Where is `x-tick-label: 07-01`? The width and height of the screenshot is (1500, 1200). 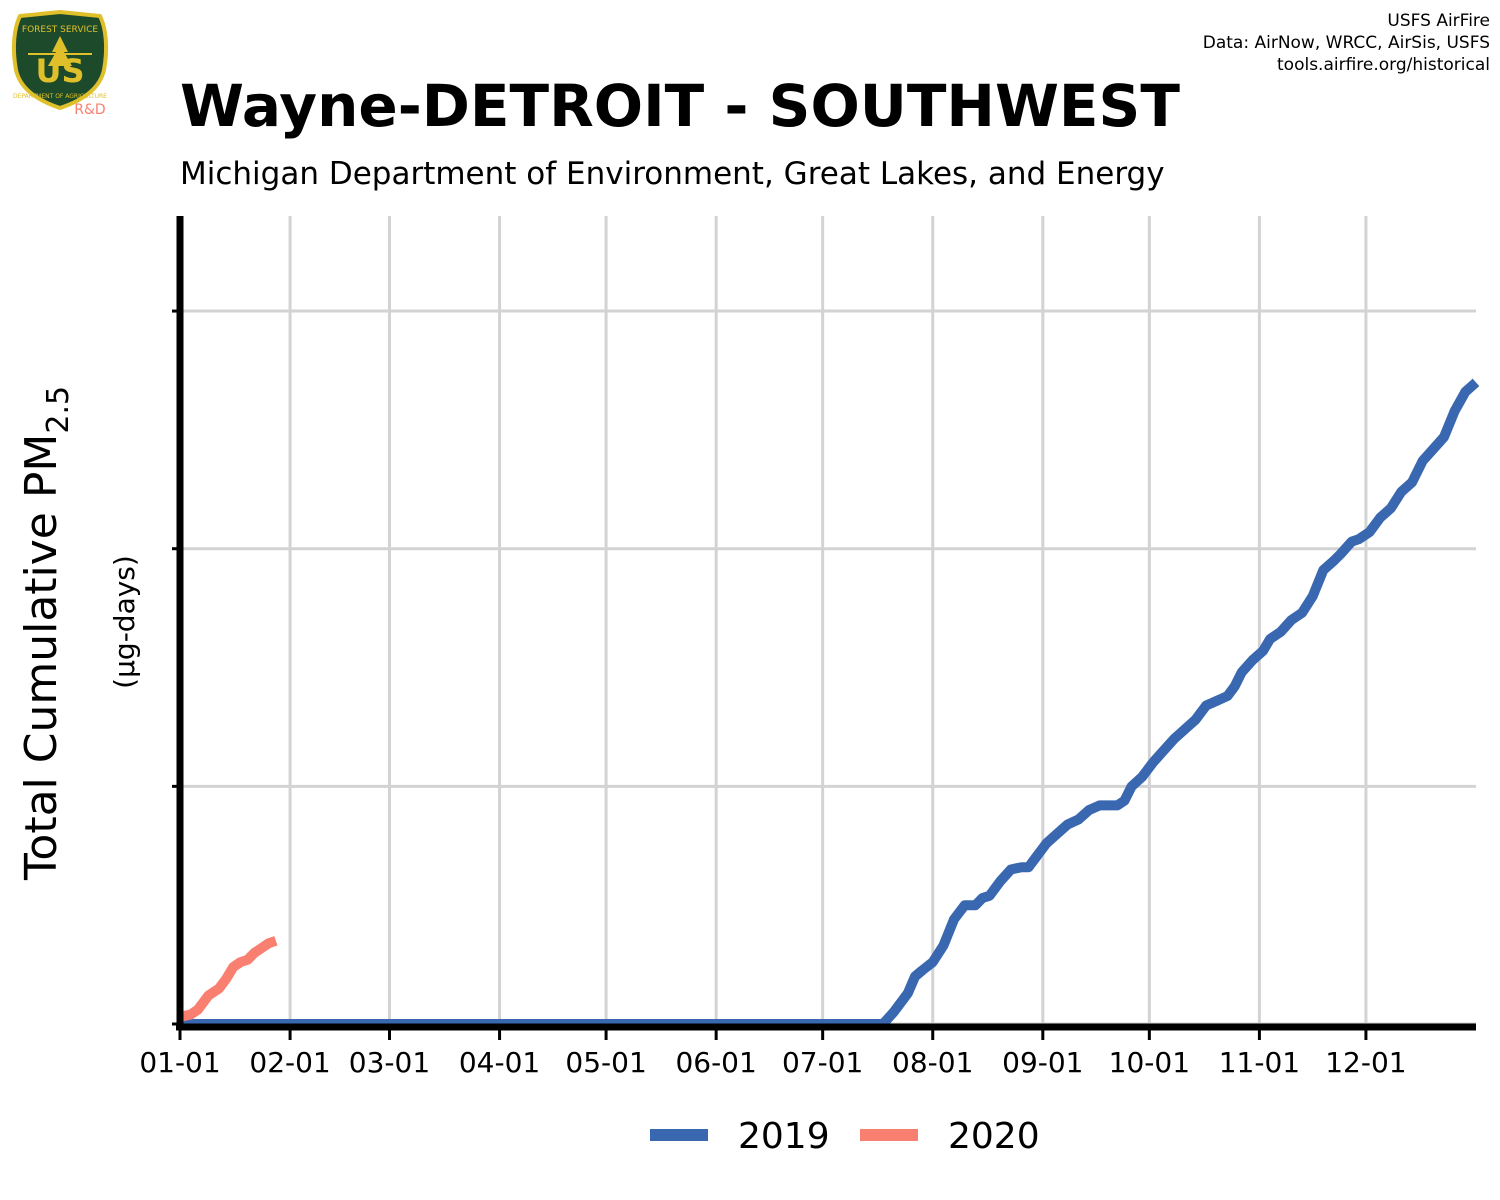 x-tick-label: 07-01 is located at coordinates (822, 1062).